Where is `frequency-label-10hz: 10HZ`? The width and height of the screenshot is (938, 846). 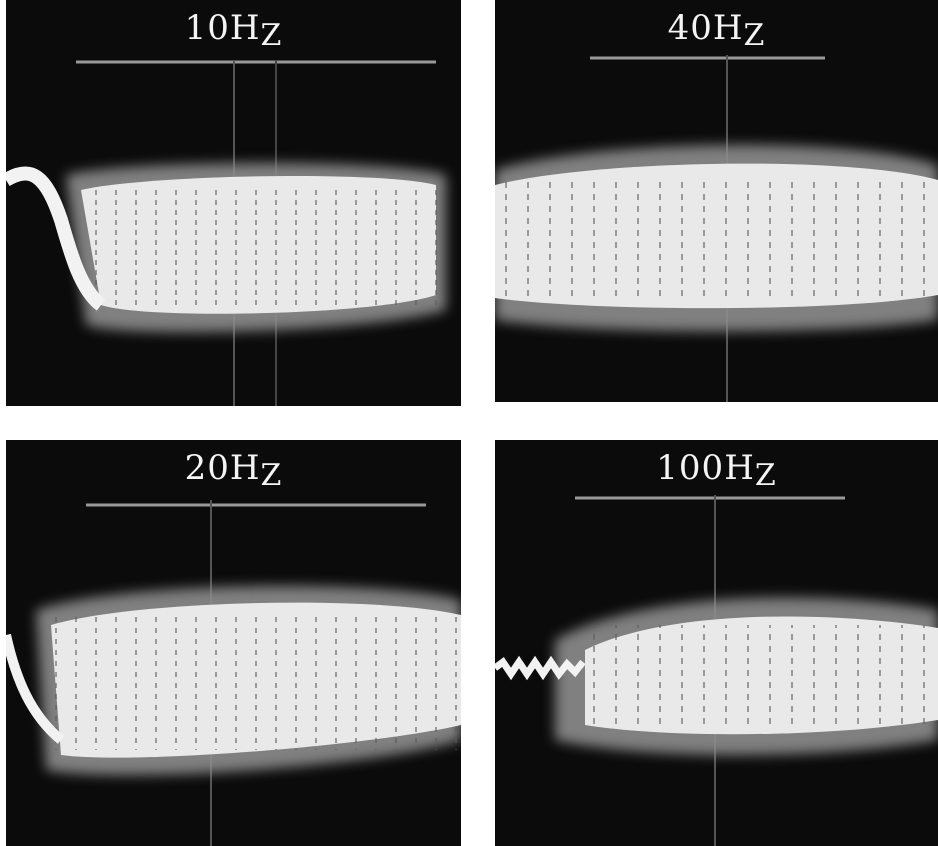 frequency-label-10hz: 10HZ is located at coordinates (233, 30).